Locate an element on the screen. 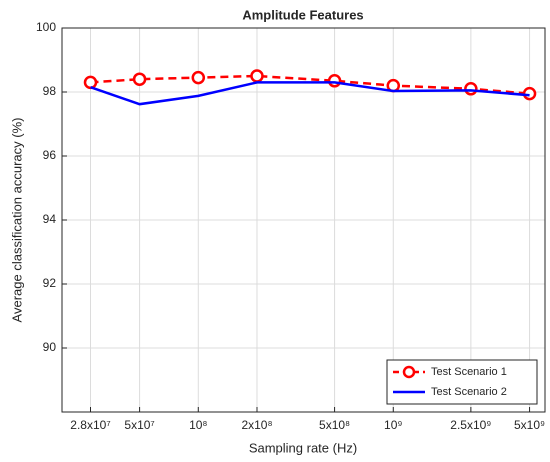 This screenshot has width=550, height=462. legend-label: Test Scenario 2 is located at coordinates (469, 392).